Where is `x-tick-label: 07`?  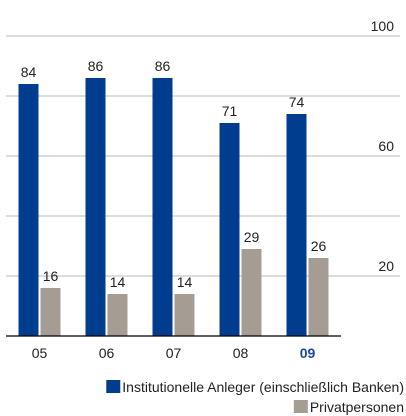
x-tick-label: 07 is located at coordinates (174, 353).